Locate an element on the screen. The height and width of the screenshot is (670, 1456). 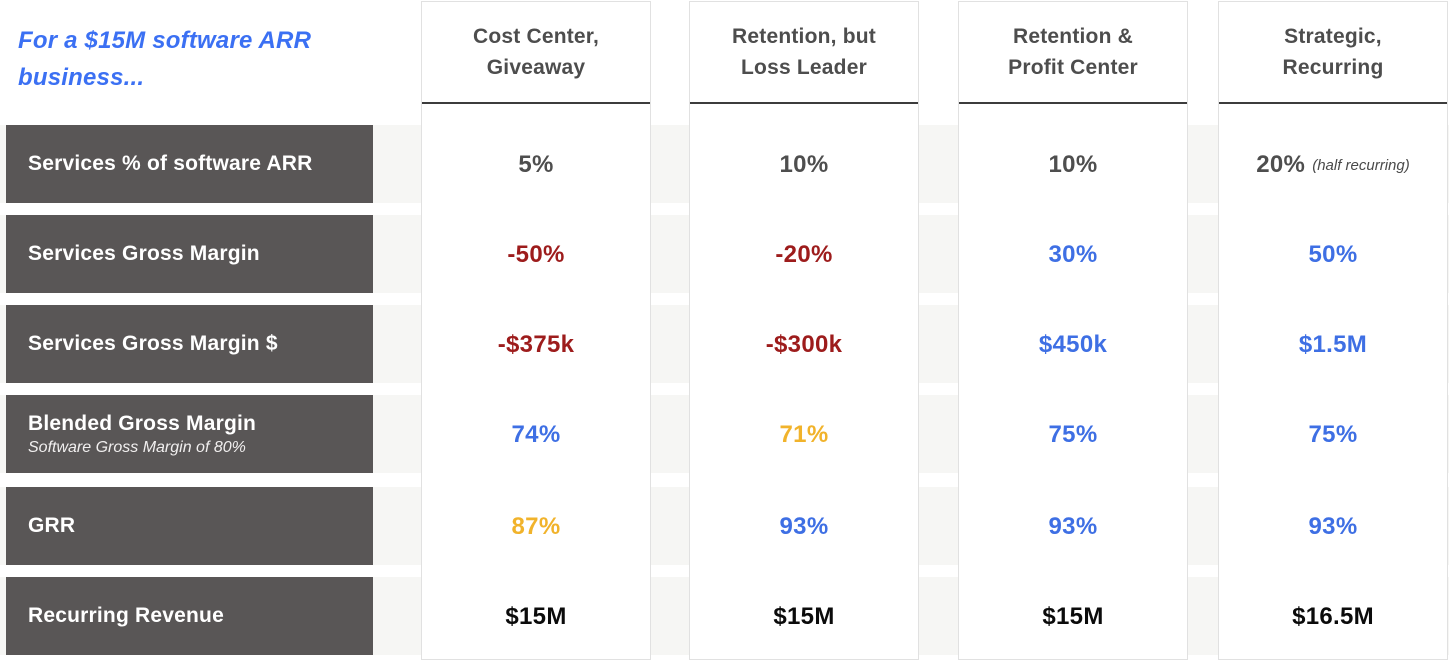
row-label-text: Recurring Revenue is located at coordinates (126, 615).